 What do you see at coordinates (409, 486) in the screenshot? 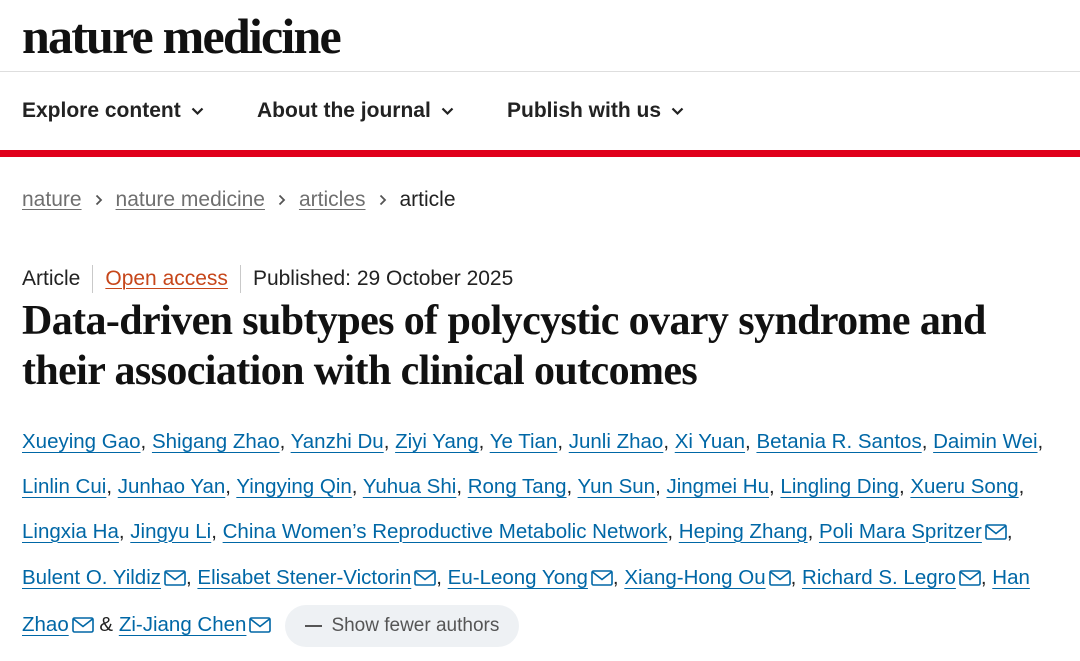
I see `author-link: Yuhua Shi` at bounding box center [409, 486].